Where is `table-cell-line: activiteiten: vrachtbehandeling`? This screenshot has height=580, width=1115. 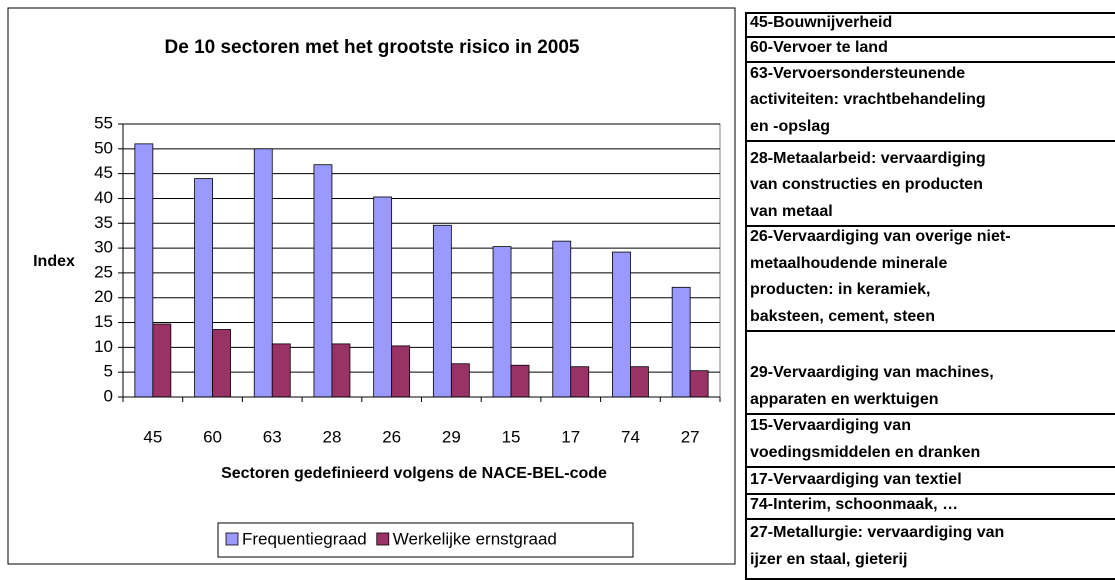
table-cell-line: activiteiten: vrachtbehandeling is located at coordinates (868, 99).